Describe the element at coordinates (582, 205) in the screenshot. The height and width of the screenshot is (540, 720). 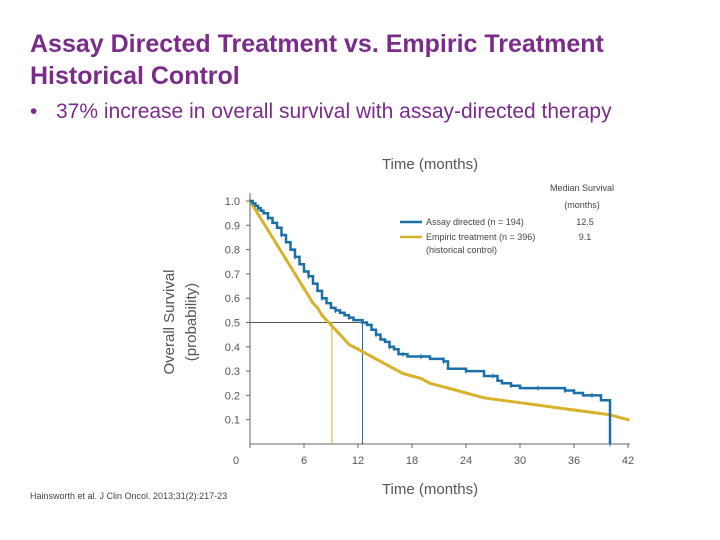
I see `legend-header-line2: (months)` at that location.